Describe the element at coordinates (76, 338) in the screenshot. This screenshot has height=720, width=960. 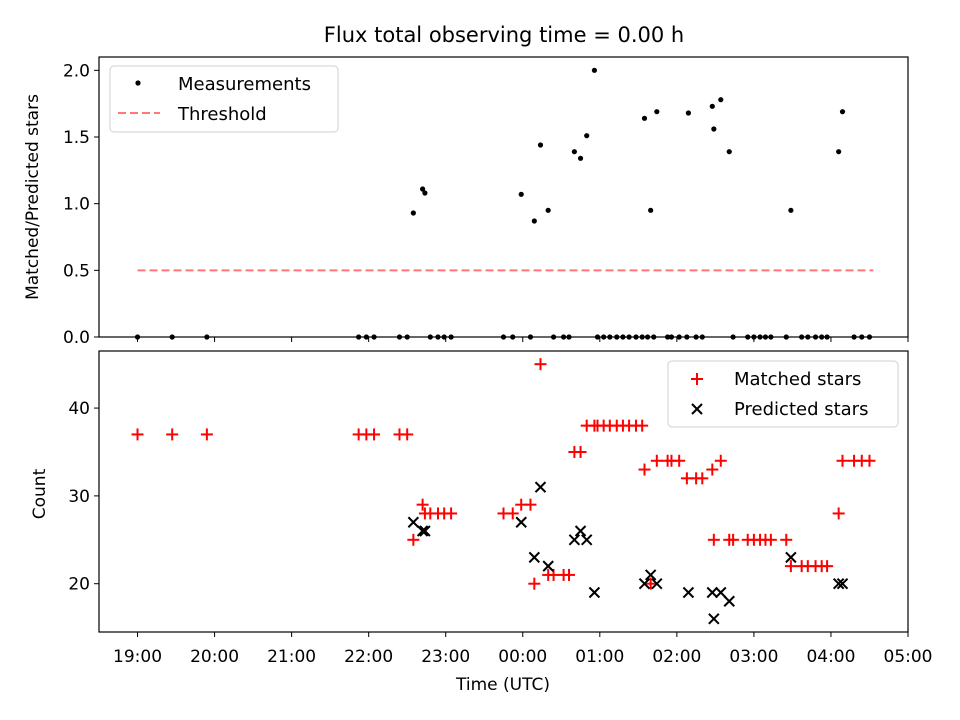
I see `top-y-tick-label: 0.0` at that location.